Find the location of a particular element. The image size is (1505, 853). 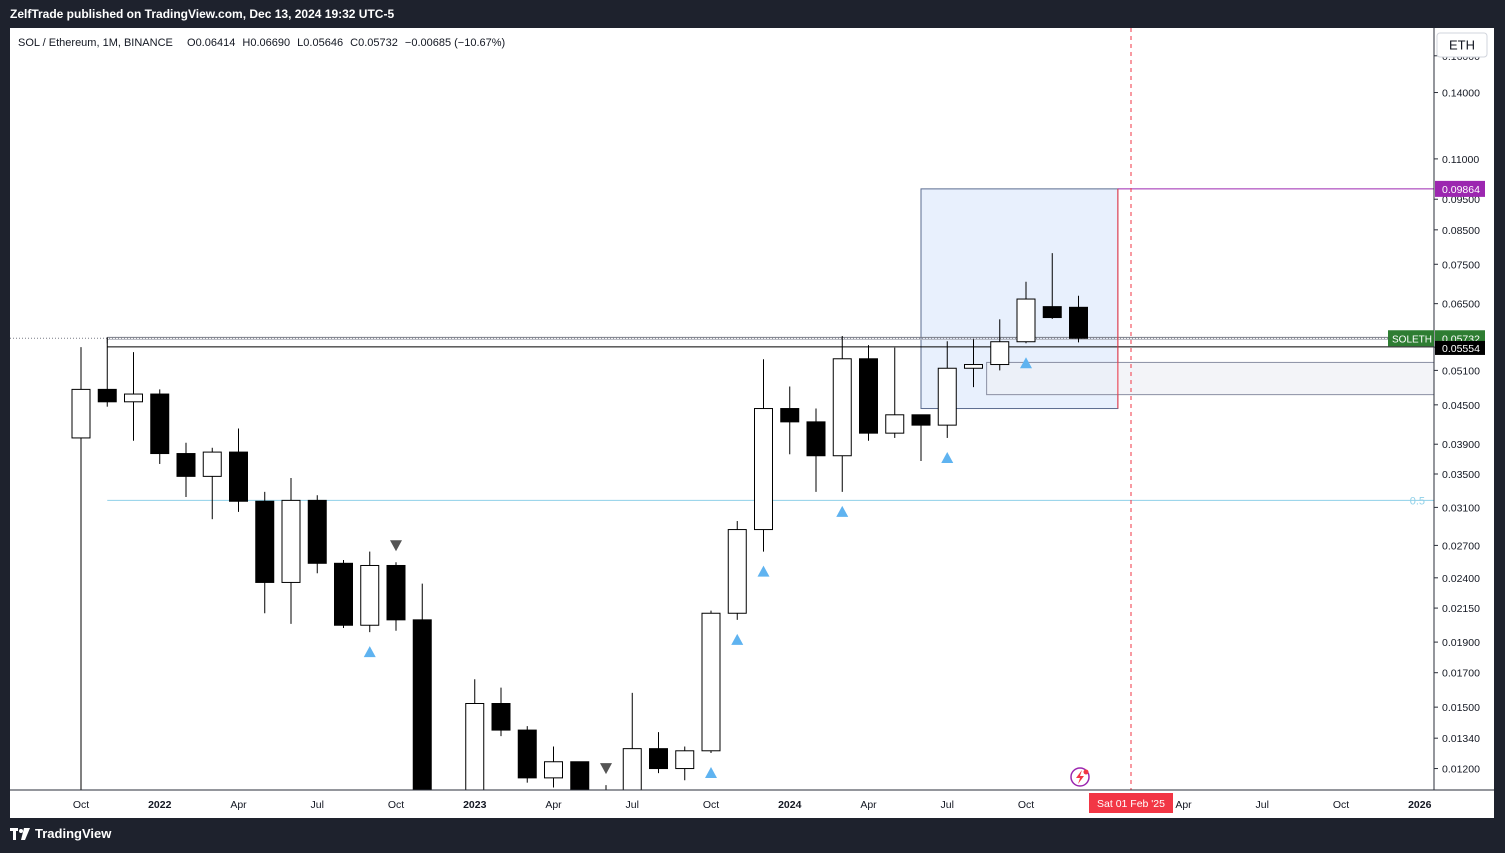

x-tick-label: 2022 is located at coordinates (160, 805).